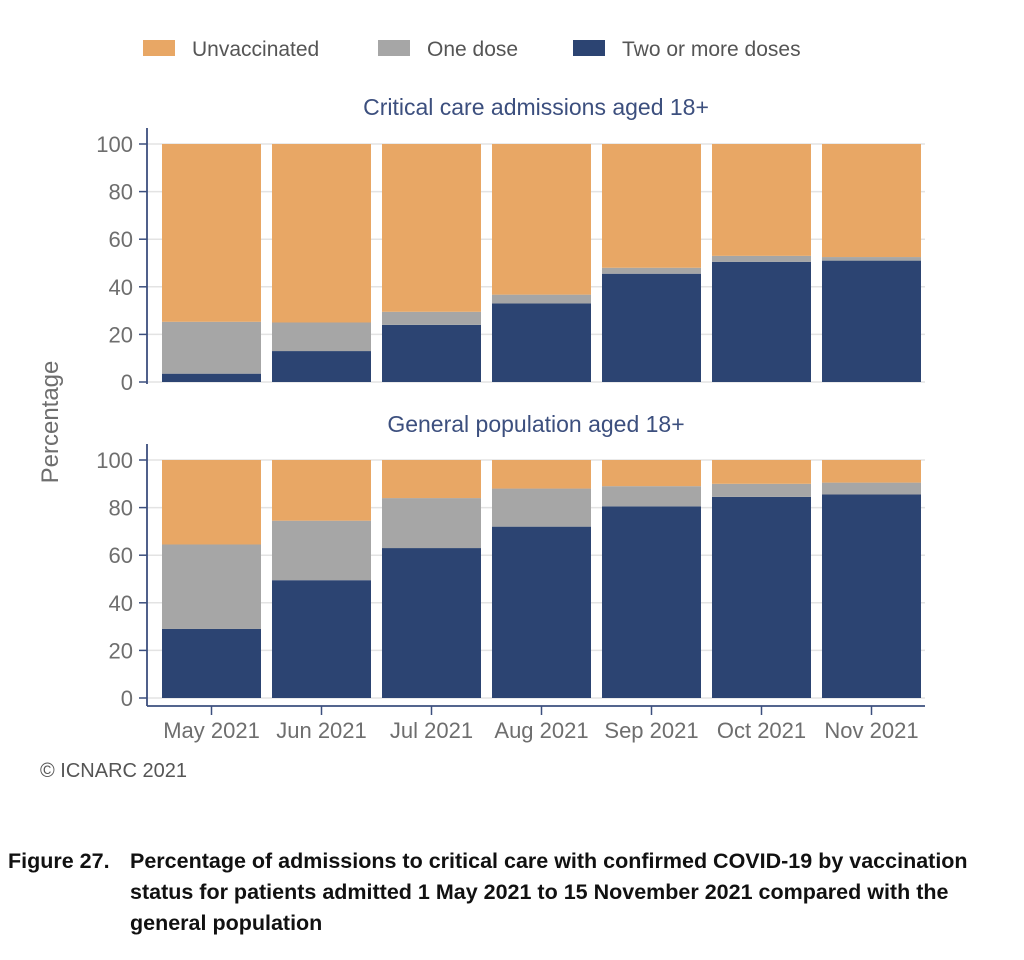  Describe the element at coordinates (211, 730) in the screenshot. I see `x-tick-label: May 2021` at that location.